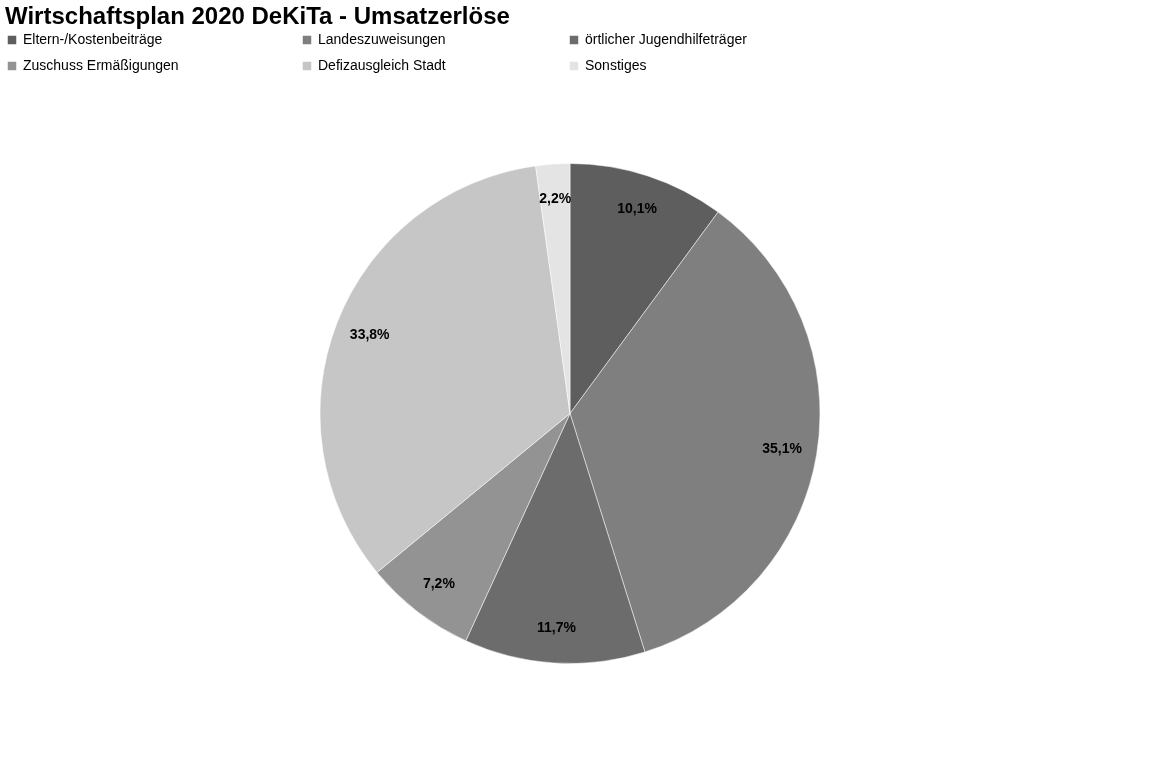 Image resolution: width=1165 pixels, height=773 pixels. I want to click on legend-label: Landeszuweisungen, so click(382, 39).